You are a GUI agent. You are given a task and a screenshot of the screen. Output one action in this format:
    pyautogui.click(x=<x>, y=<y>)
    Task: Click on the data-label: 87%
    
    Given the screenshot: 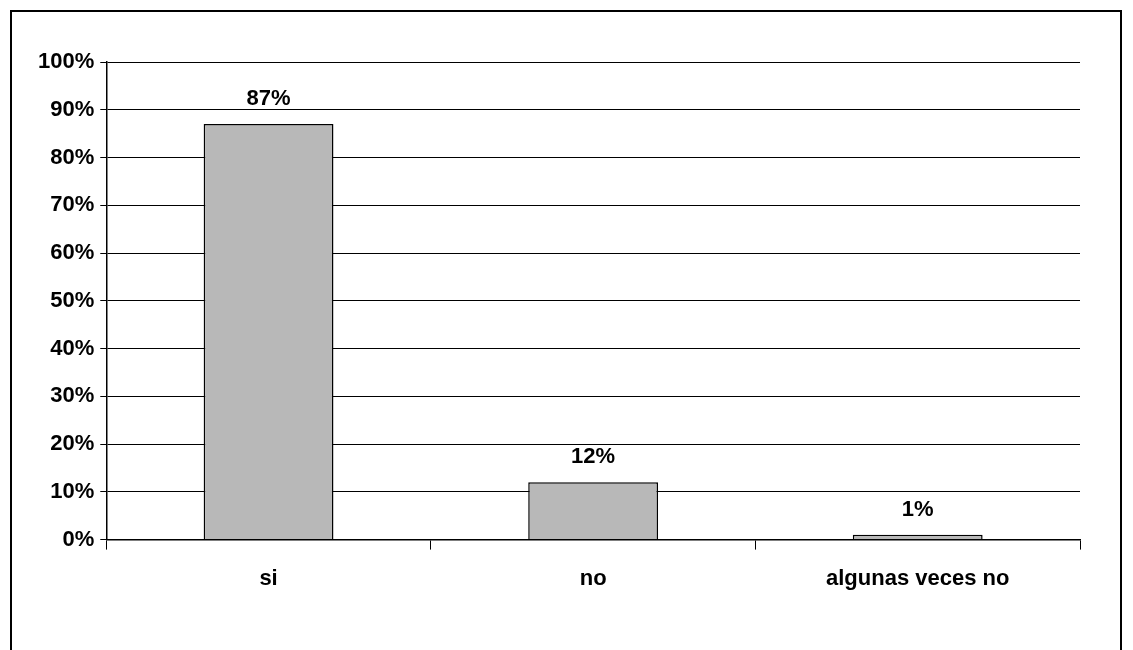 What is the action you would take?
    pyautogui.click(x=268, y=98)
    